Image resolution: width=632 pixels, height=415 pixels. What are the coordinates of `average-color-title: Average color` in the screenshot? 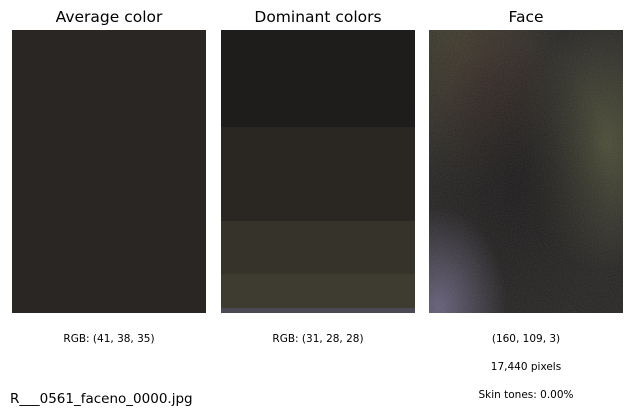 It's located at (109, 17).